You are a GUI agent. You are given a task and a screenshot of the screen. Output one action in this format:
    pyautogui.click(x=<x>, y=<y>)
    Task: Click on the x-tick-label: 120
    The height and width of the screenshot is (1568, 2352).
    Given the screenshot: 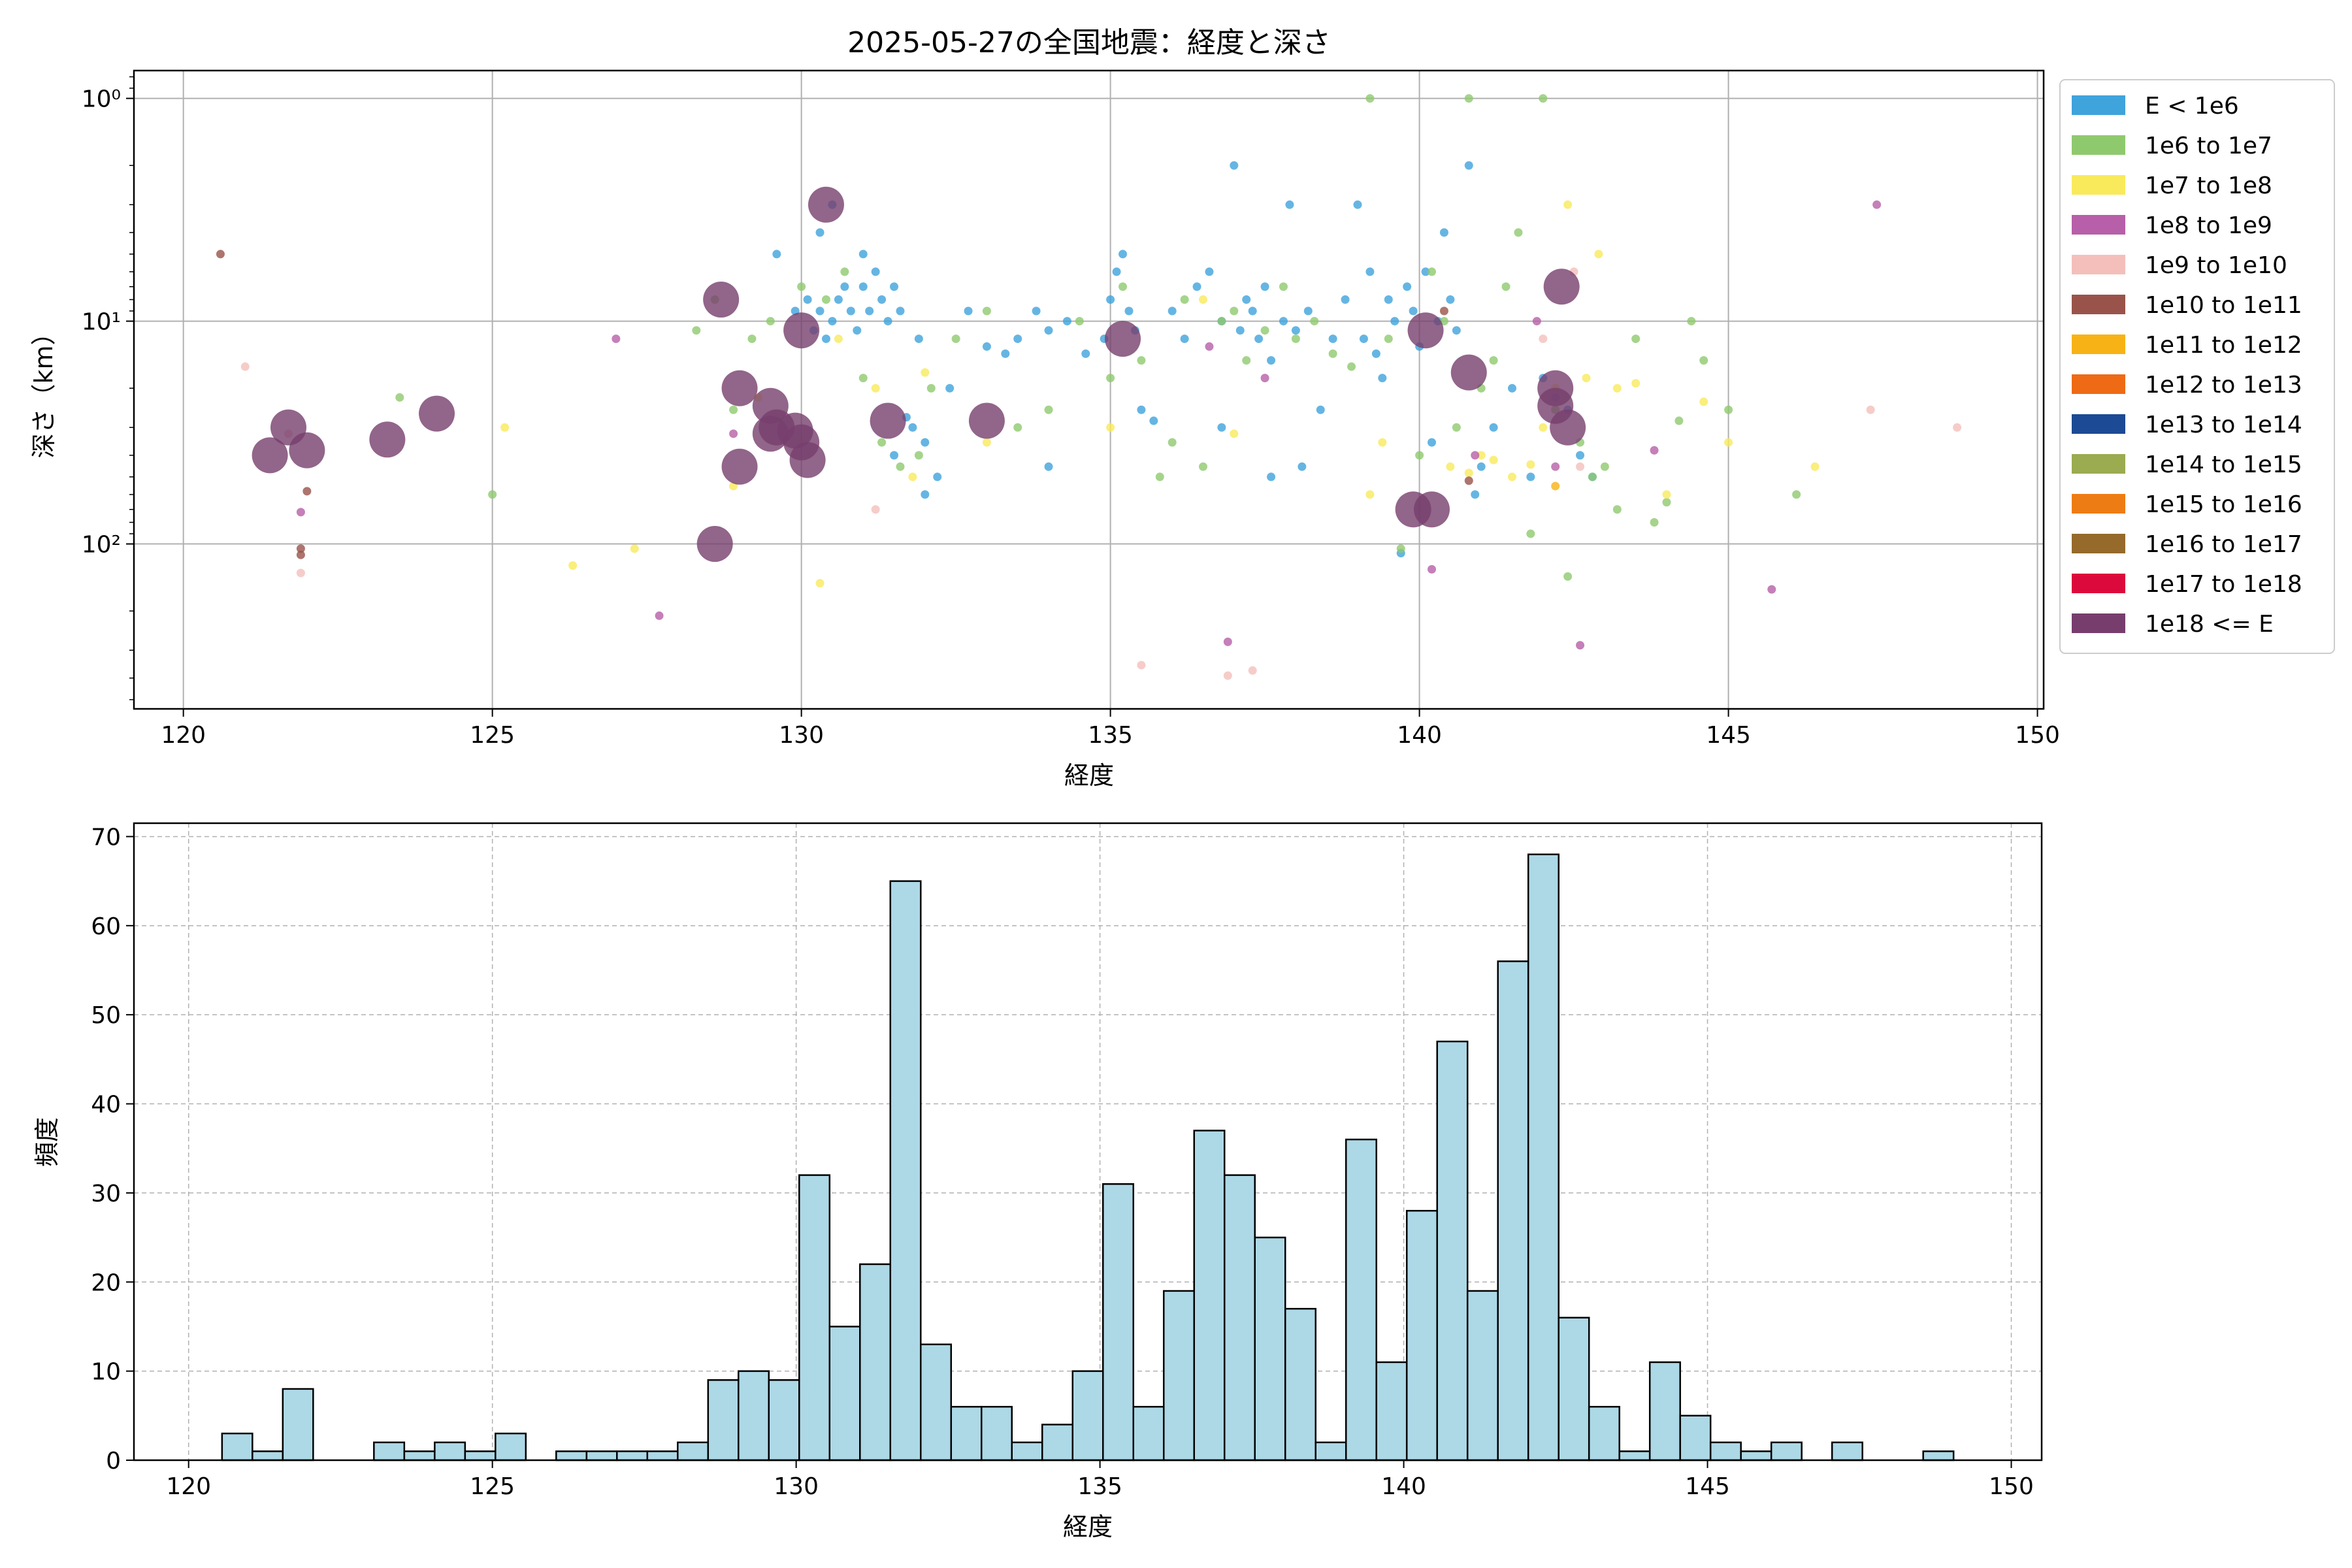 What is the action you would take?
    pyautogui.click(x=188, y=1486)
    